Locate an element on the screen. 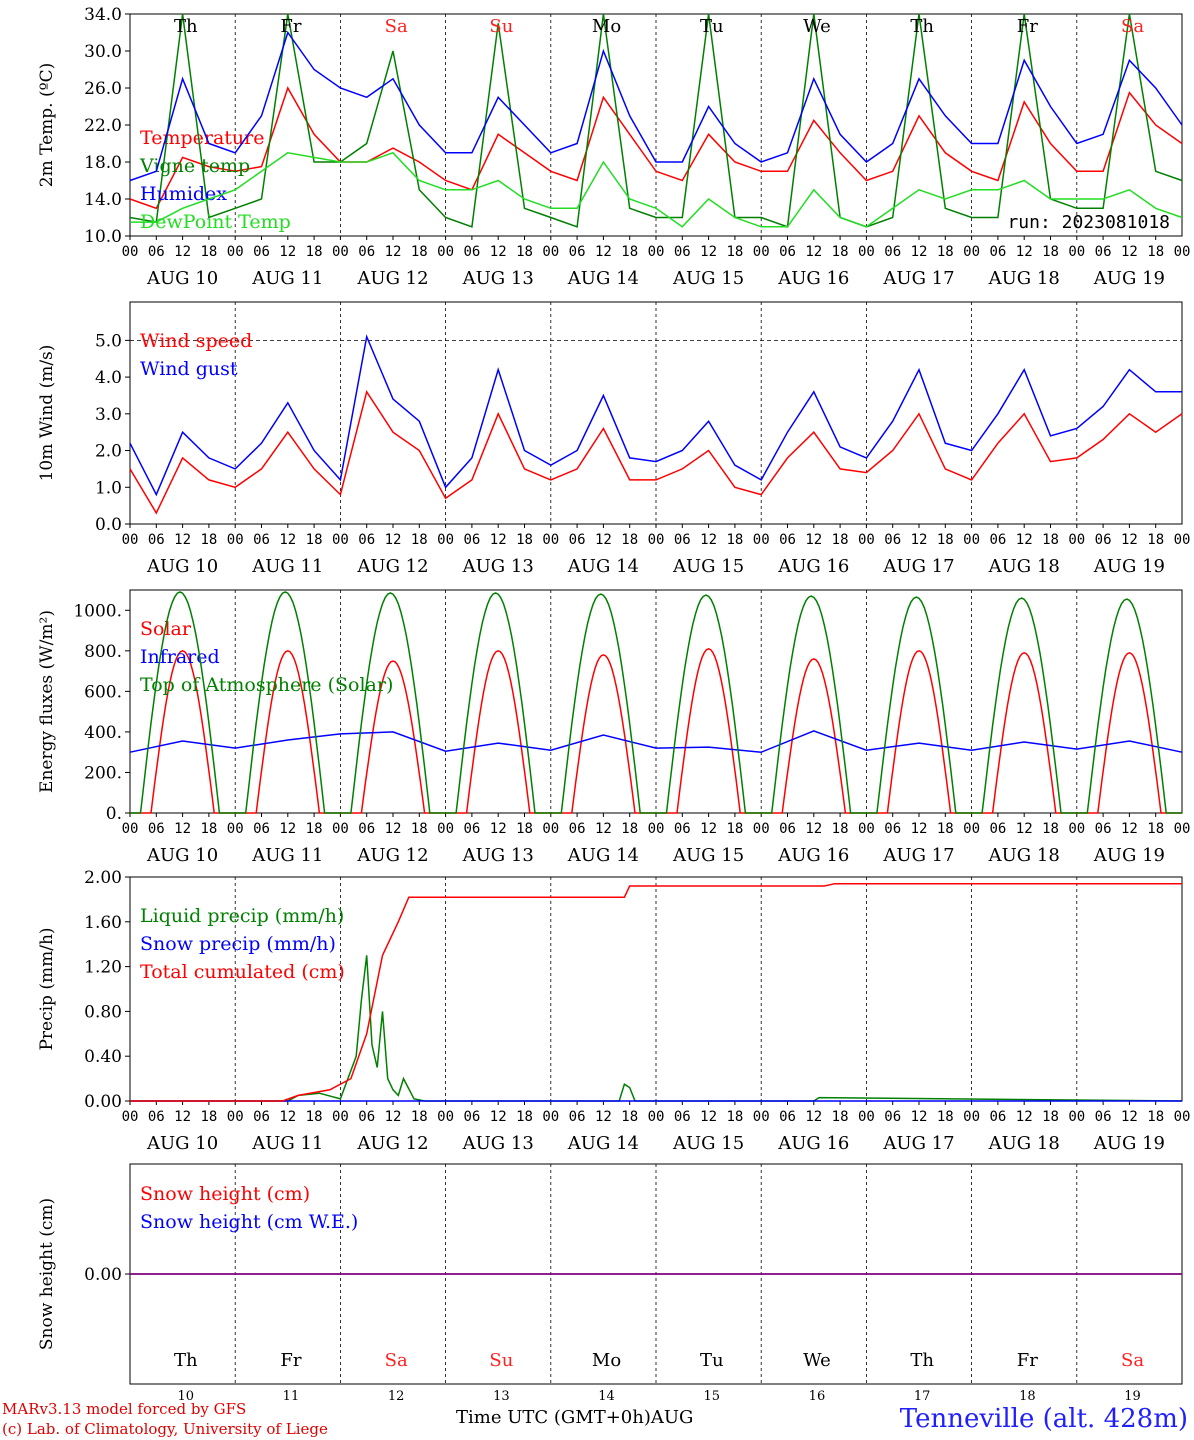 The width and height of the screenshot is (1194, 1440). panel-frame is located at coordinates (656, 701).